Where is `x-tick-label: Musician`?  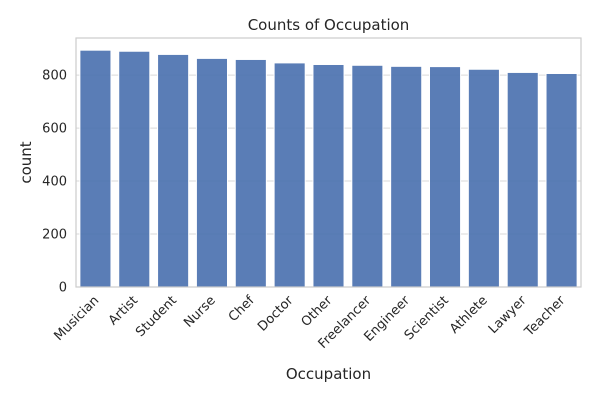 x-tick-label: Musician is located at coordinates (76, 318).